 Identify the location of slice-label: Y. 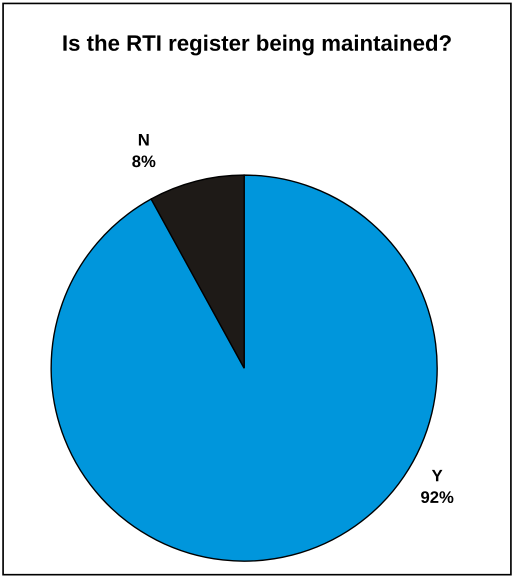
(437, 476).